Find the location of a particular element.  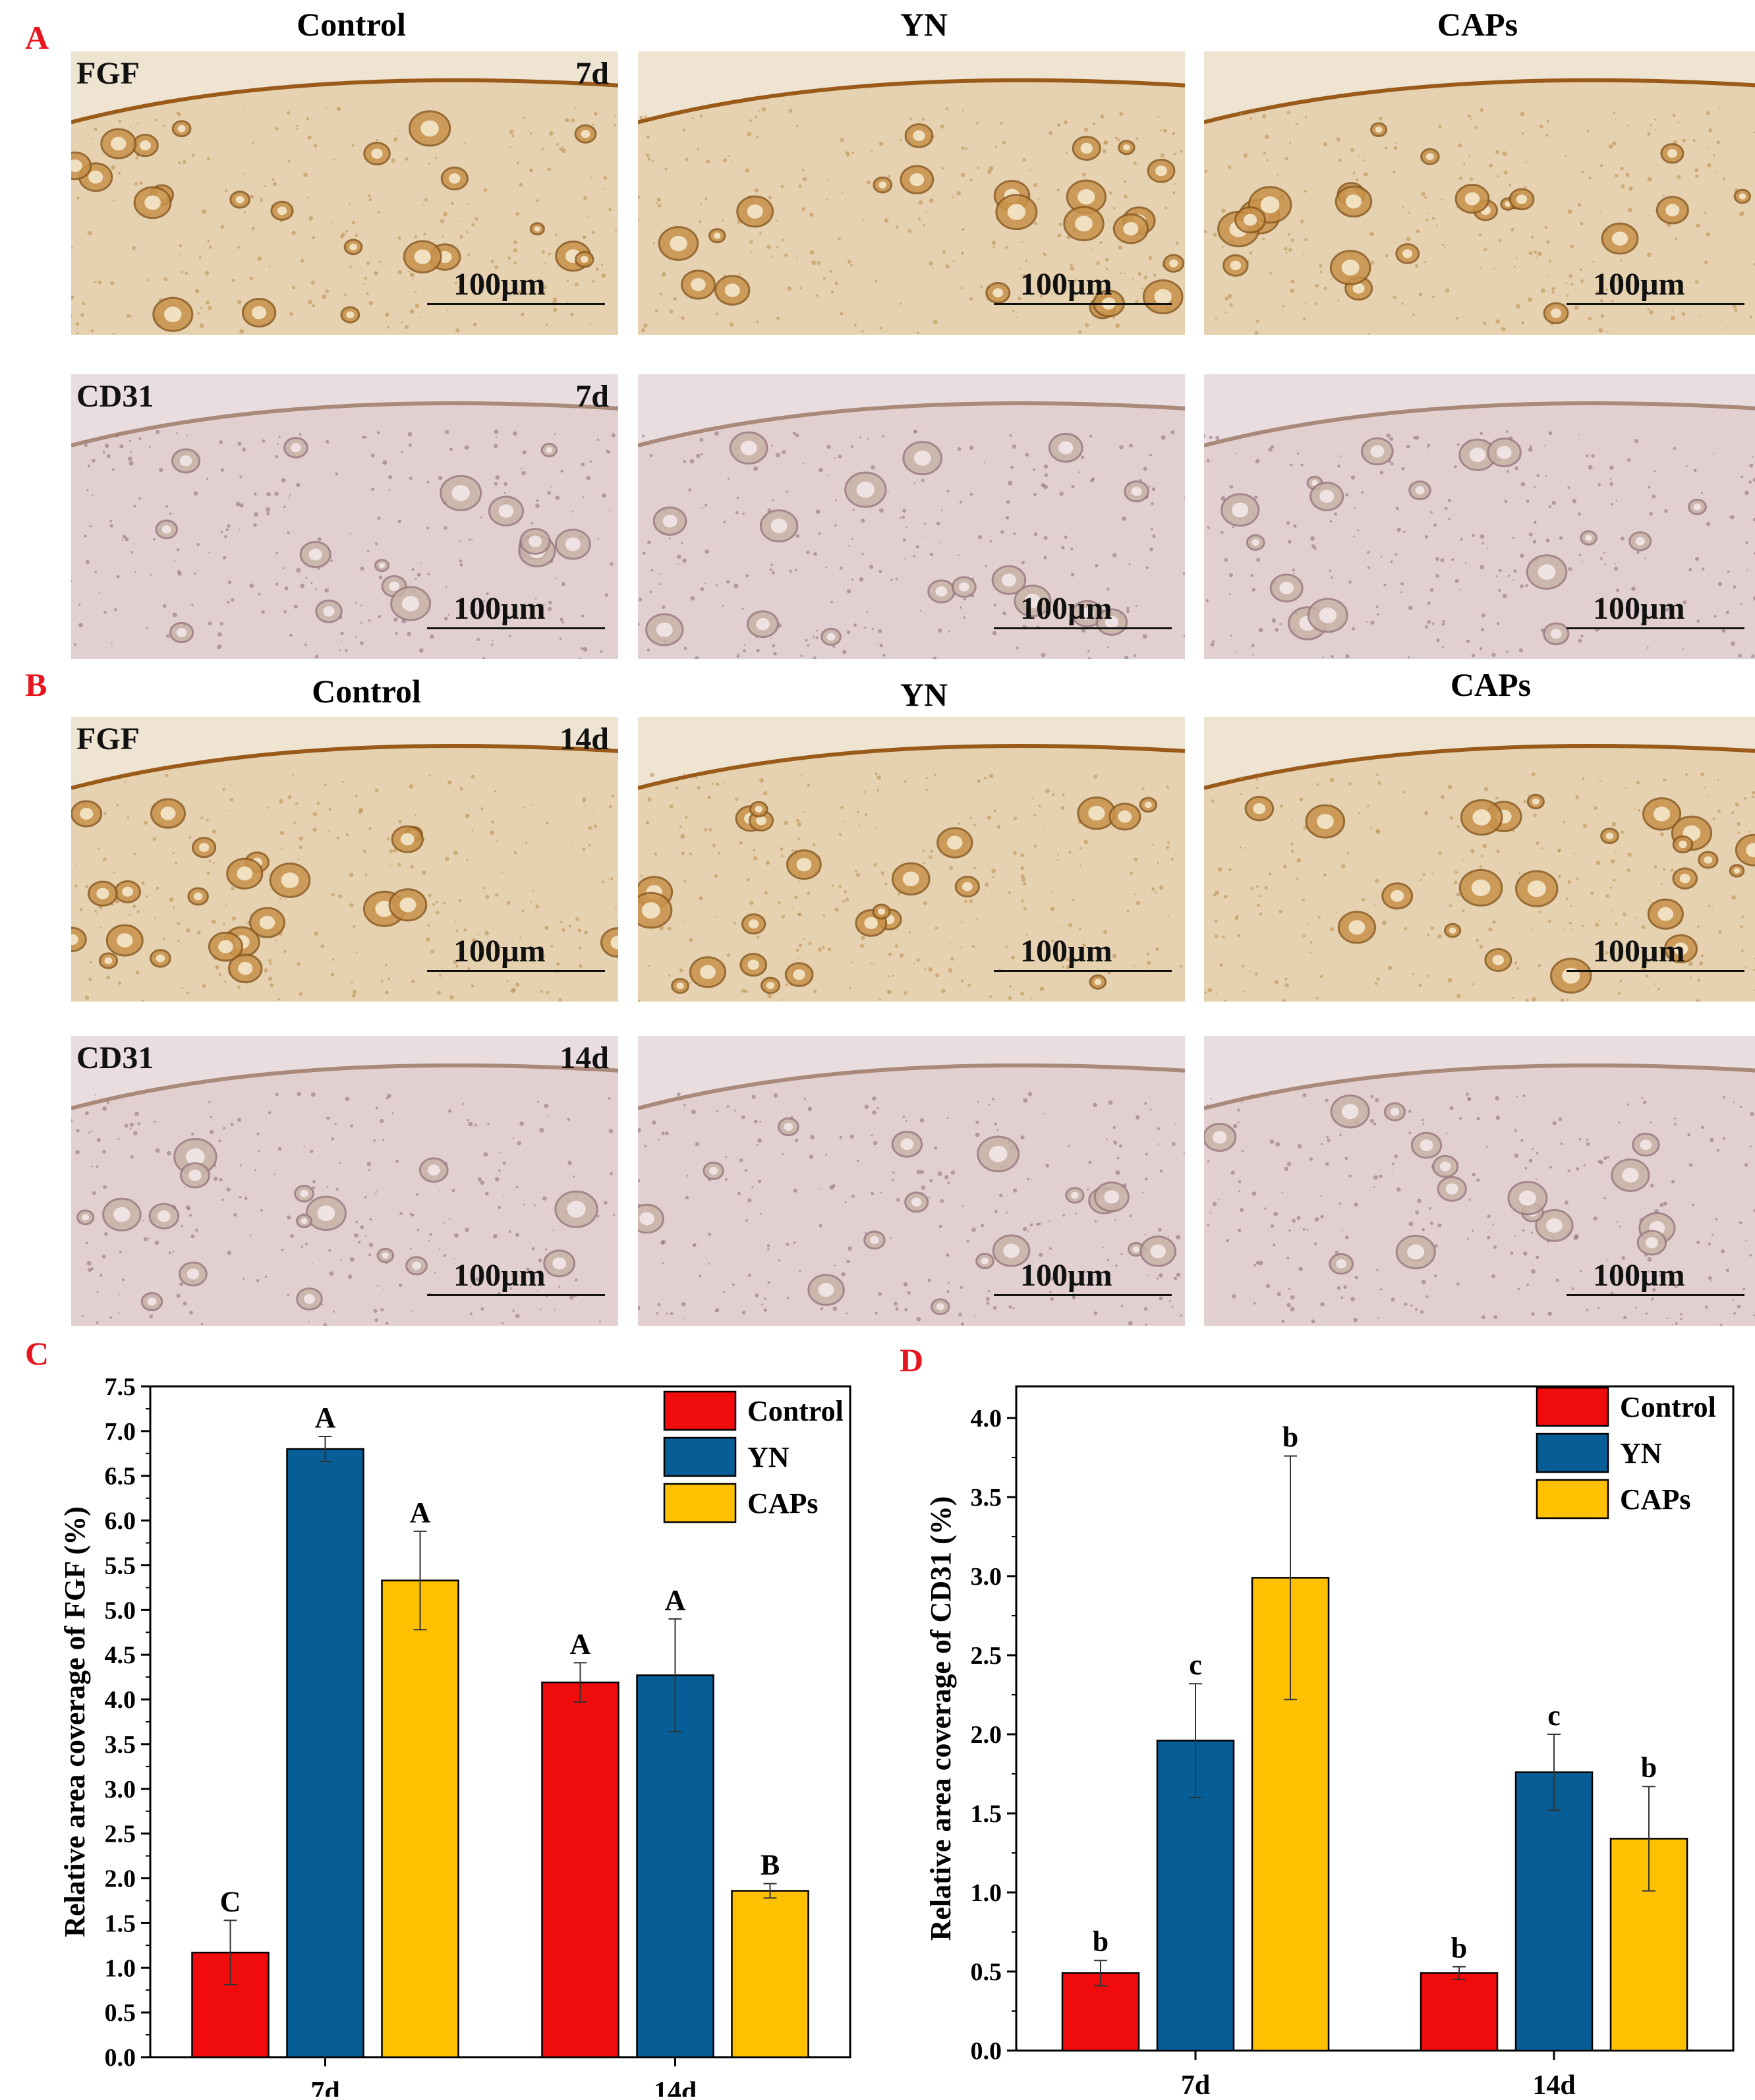

column-title-yn-b: YN is located at coordinates (924, 695).